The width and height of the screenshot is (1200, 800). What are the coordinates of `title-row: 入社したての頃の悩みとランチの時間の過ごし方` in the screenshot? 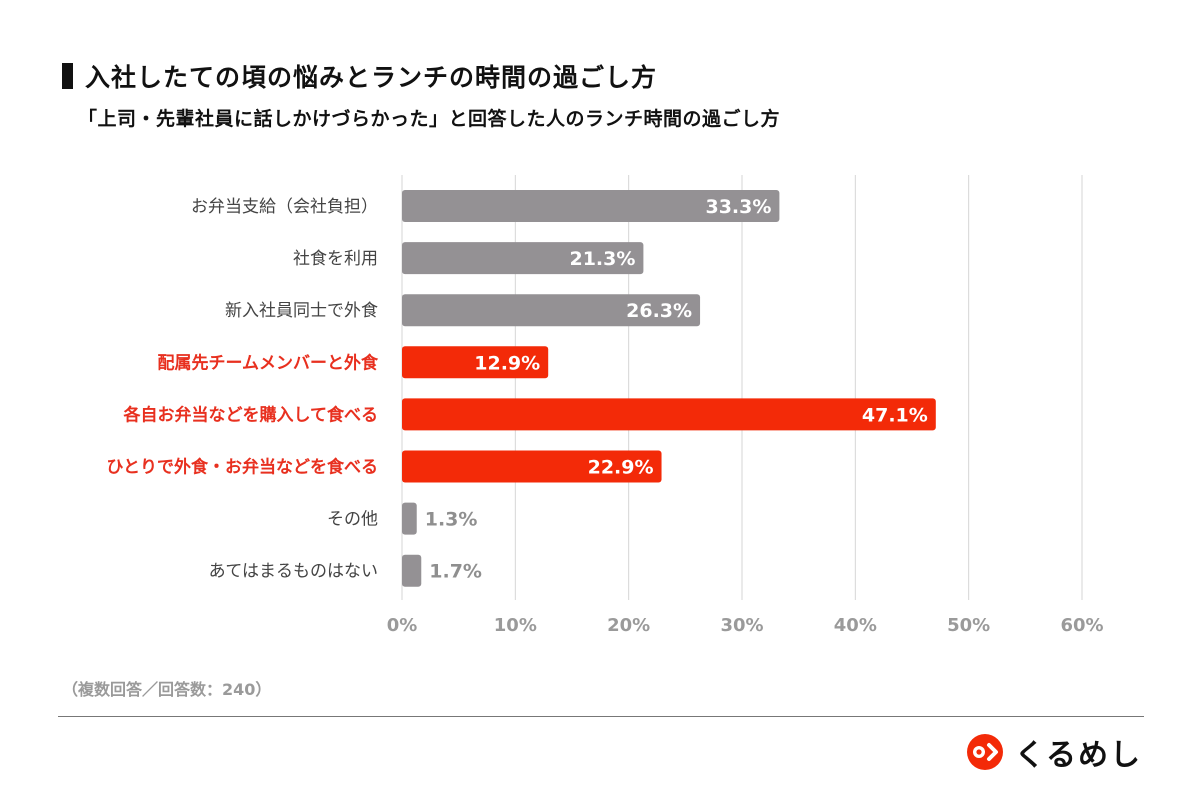 It's located at (359, 76).